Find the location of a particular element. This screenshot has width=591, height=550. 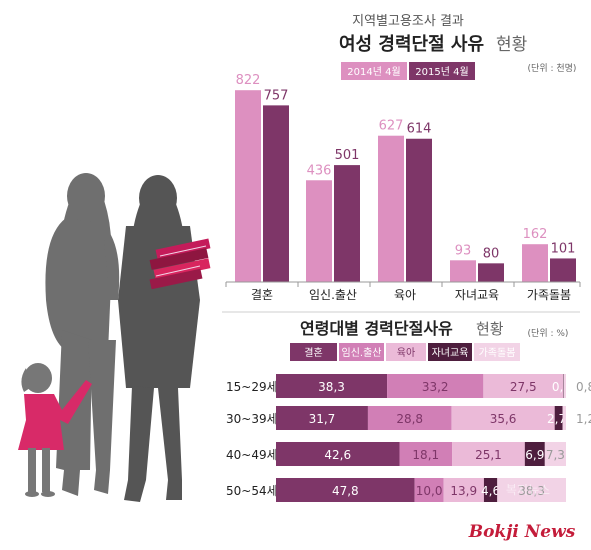

segment-label-1-3: 2,7 is located at coordinates (556, 419).